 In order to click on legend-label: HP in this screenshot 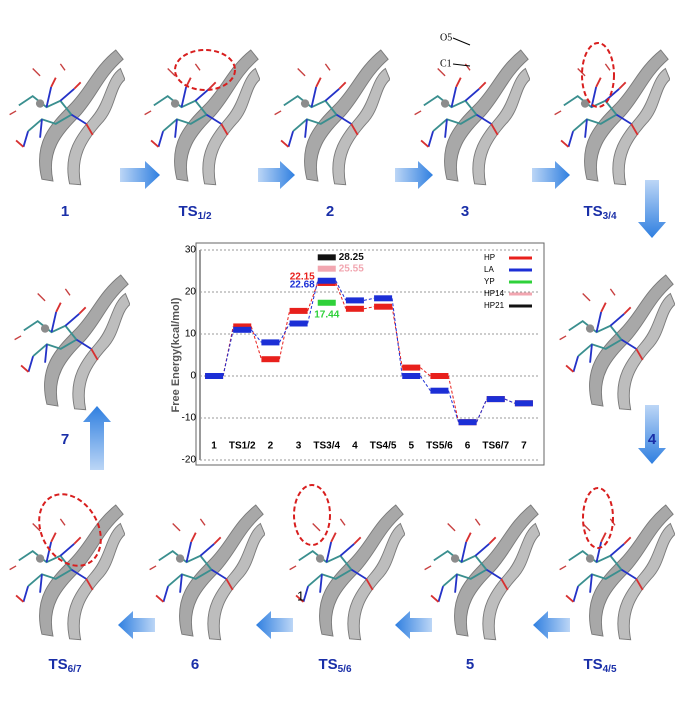, I will do `click(489, 257)`.